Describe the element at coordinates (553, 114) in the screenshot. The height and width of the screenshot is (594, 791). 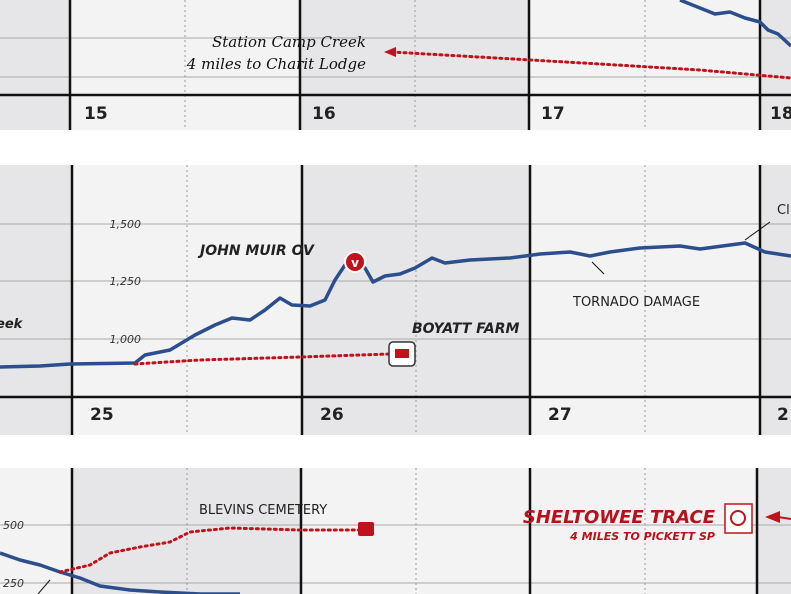
I see `mile-label: 17` at that location.